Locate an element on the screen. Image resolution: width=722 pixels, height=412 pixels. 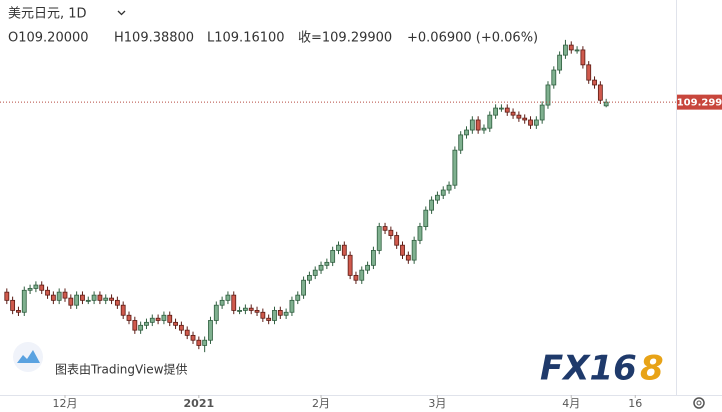
legend-low: L109.16100 is located at coordinates (246, 38).